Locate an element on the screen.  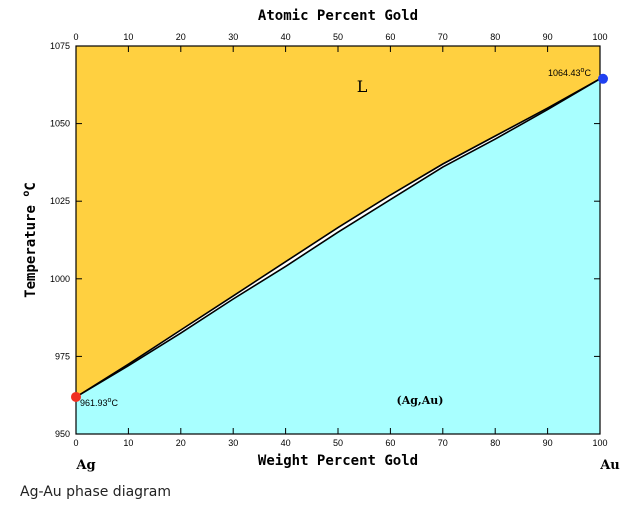
y-tick-label: 1075 is located at coordinates (60, 46).